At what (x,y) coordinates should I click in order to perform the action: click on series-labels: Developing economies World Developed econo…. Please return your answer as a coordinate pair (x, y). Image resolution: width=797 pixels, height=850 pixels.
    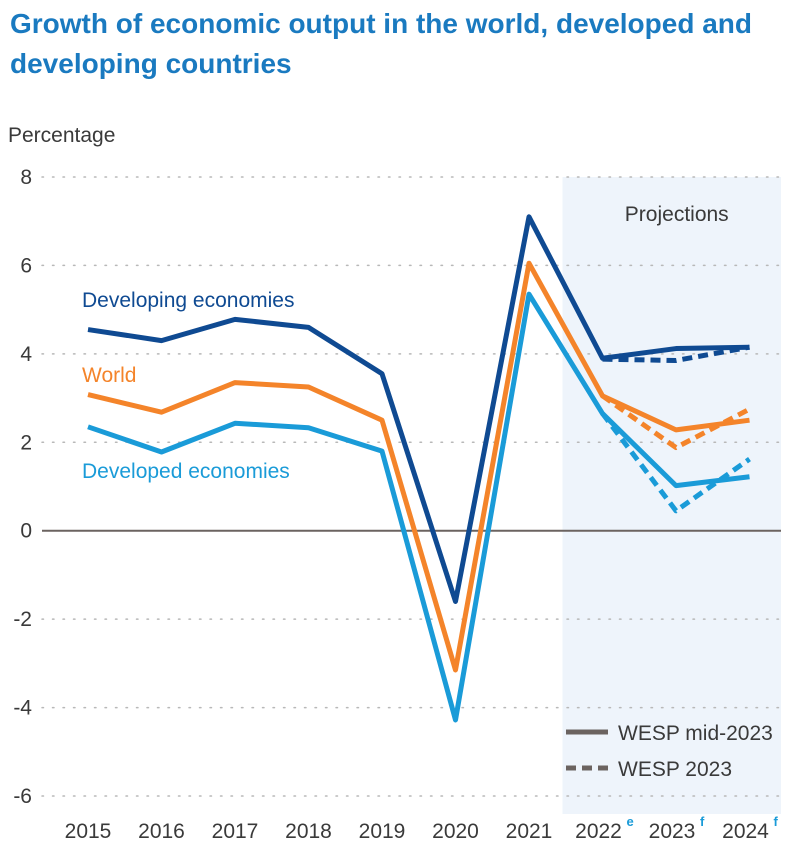
    Looking at the image, I should click on (188, 386).